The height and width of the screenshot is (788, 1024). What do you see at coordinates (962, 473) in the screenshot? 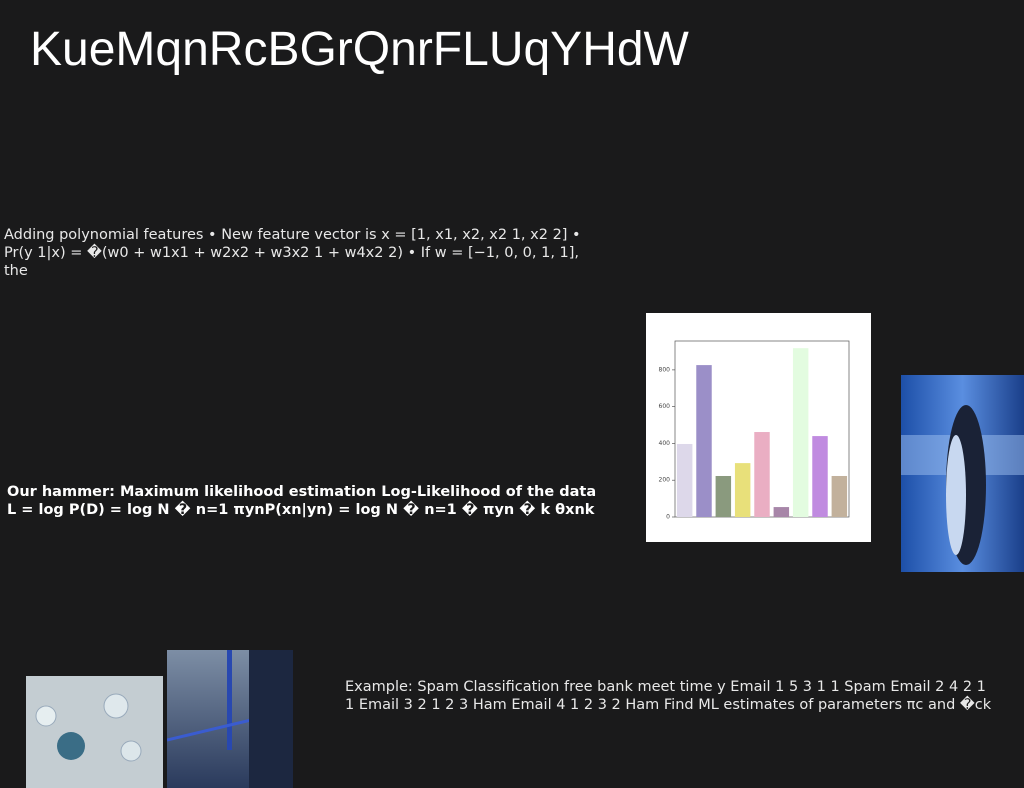
I see `photo-train` at bounding box center [962, 473].